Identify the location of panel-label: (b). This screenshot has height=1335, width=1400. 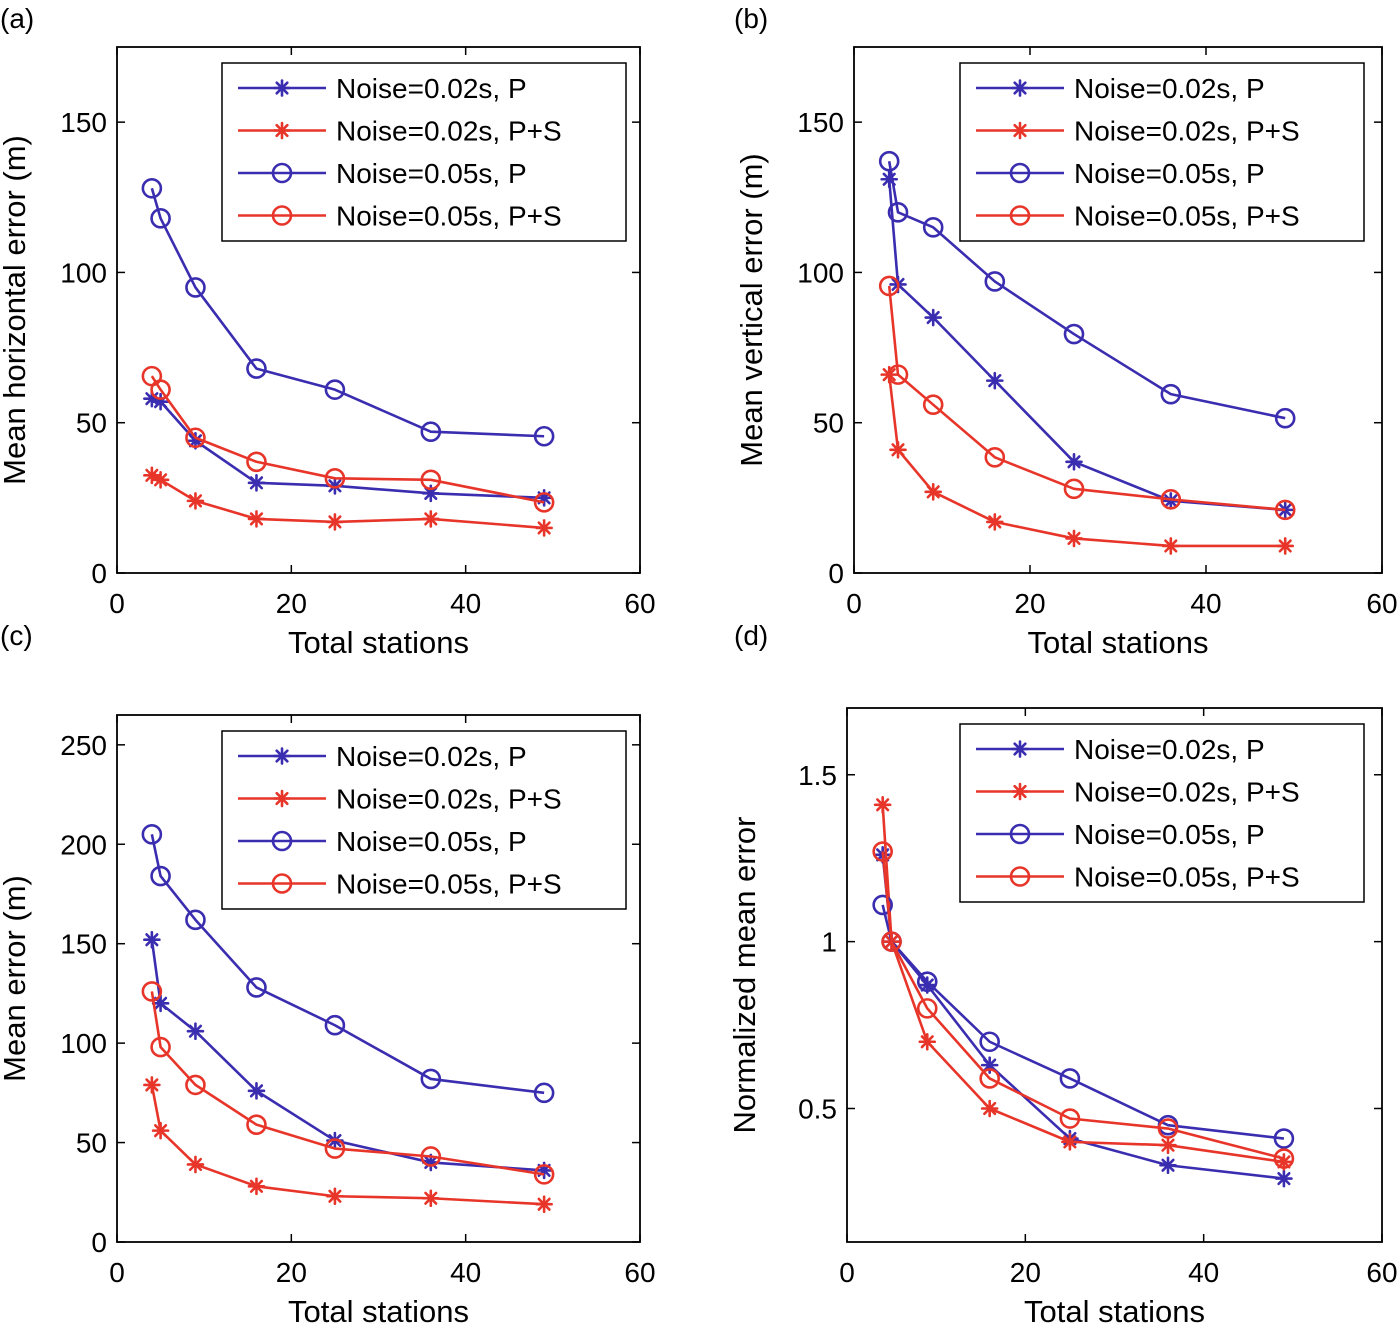
(751, 18).